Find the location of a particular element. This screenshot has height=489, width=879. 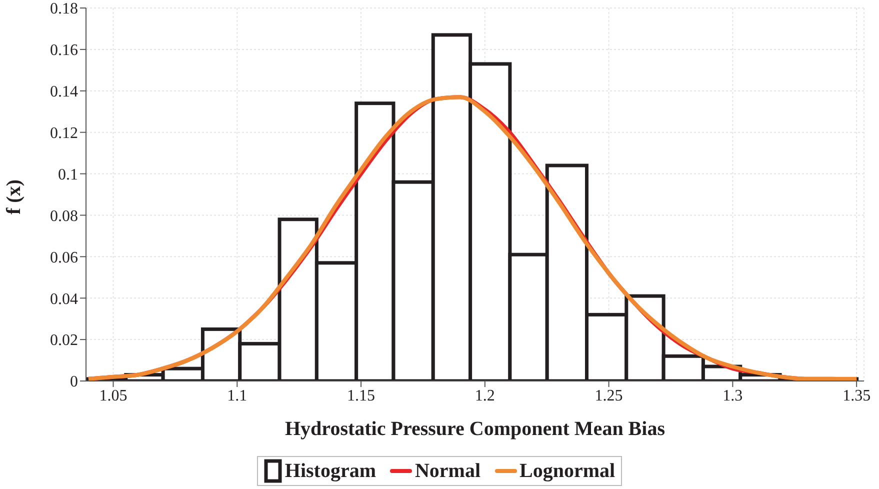

x-tick-label: 1.35 is located at coordinates (856, 395).